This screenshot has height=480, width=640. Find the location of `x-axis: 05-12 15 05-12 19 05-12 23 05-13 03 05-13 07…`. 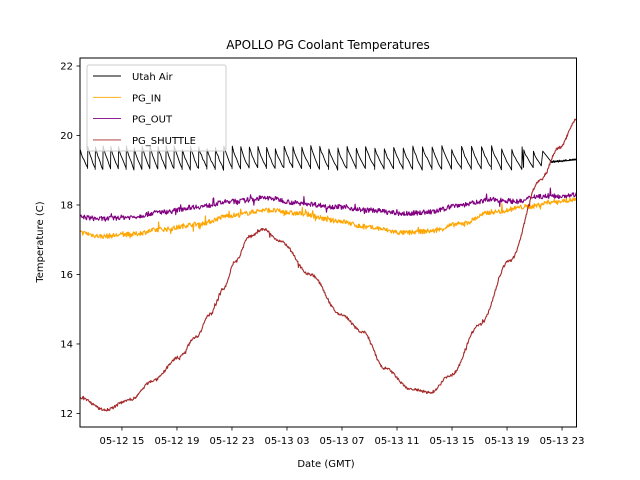

x-axis: 05-12 15 05-12 19 05-12 23 05-13 03 05-13 07… is located at coordinates (342, 437).